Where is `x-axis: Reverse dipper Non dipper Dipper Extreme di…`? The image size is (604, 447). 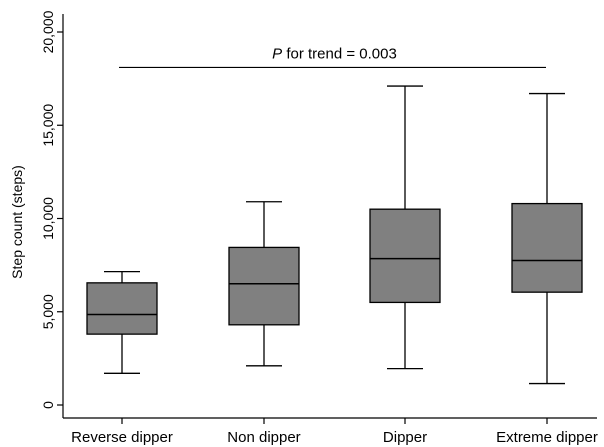 x-axis: Reverse dipper Non dipper Dipper Extreme di… is located at coordinates (330, 431).